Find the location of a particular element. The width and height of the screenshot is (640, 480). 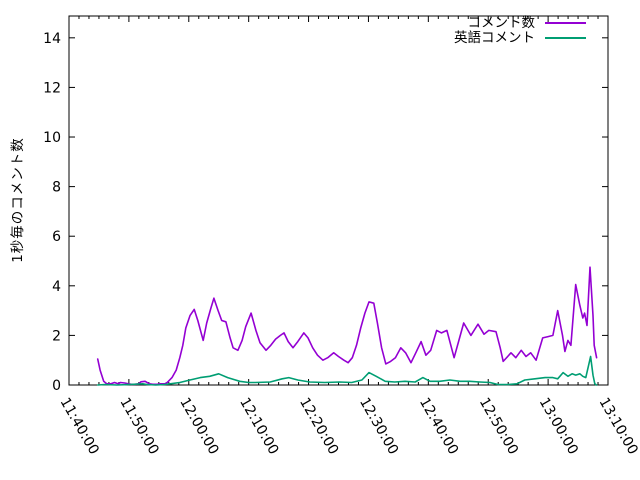

legend-label-comments: コメント数 is located at coordinates (501, 23).